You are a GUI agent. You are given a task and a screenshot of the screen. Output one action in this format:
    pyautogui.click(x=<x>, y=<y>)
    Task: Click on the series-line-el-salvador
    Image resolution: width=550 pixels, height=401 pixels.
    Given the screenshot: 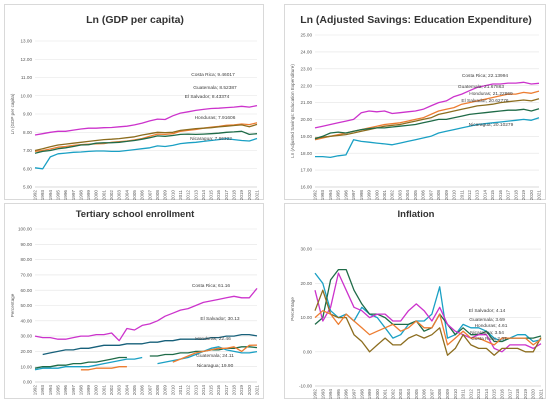 What is the action you would take?
    pyautogui.click(x=427, y=118)
    